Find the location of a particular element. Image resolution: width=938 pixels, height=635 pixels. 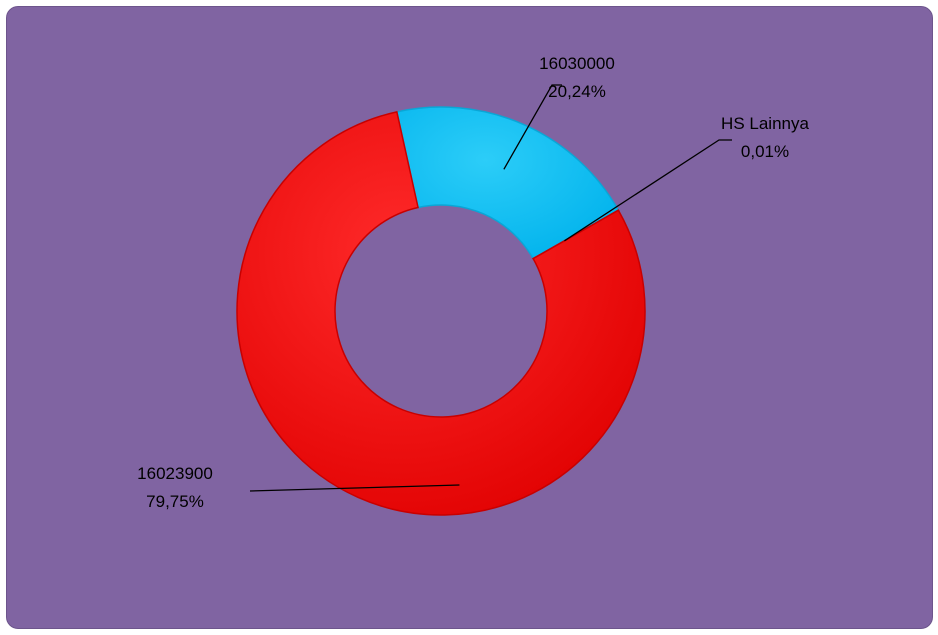

slice-percent-3: 79,75% is located at coordinates (175, 501).